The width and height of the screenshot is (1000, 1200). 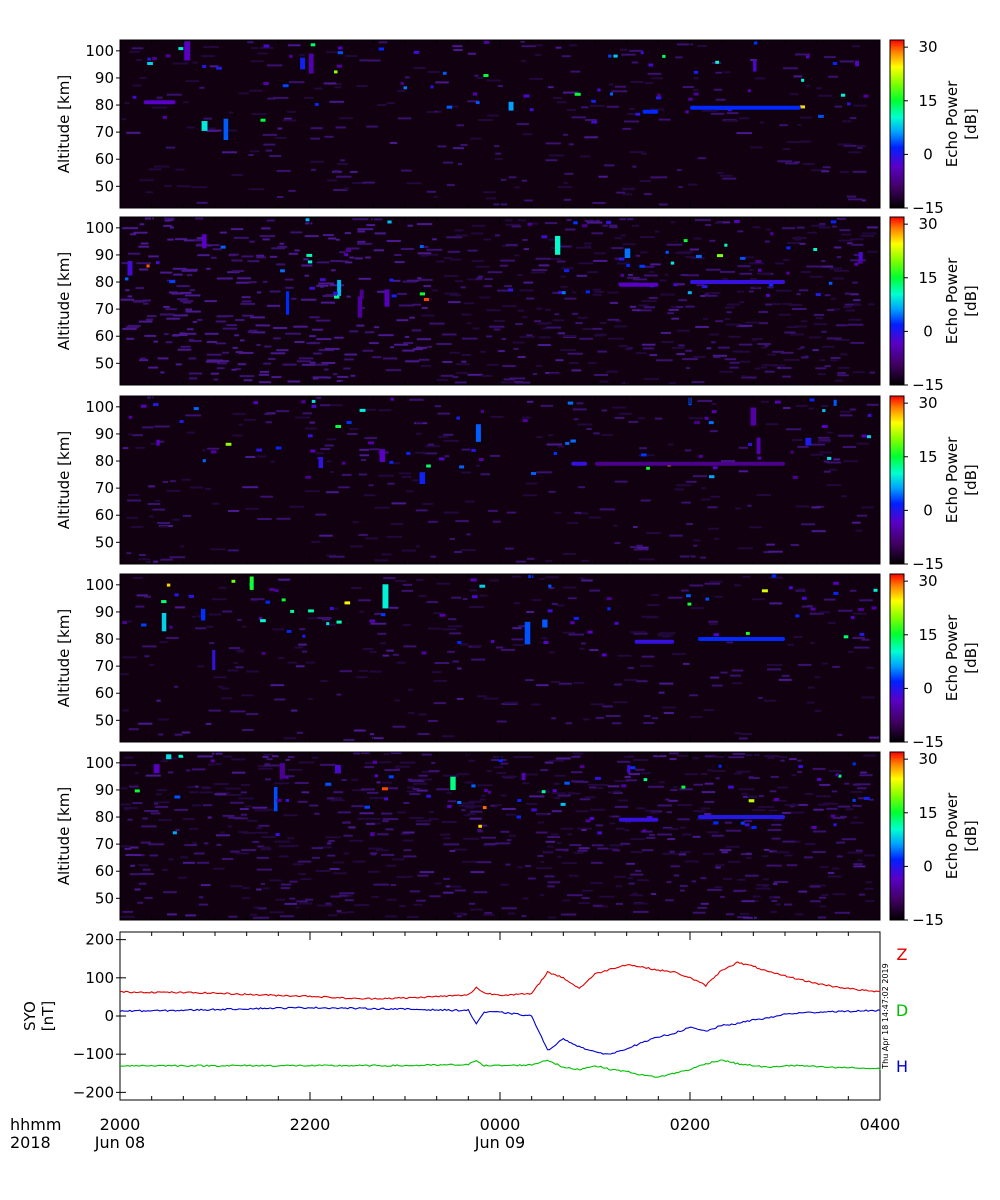 What do you see at coordinates (885, 1016) in the screenshot?
I see `timestamp-stamp: Thu Apr 18 14:47:02 2019` at bounding box center [885, 1016].